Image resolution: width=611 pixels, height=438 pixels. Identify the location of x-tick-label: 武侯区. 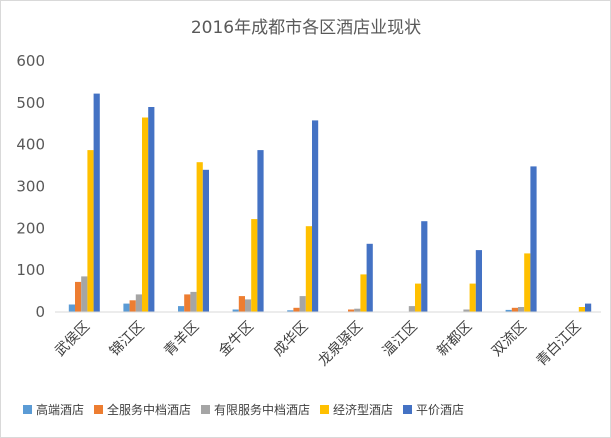
(72, 339).